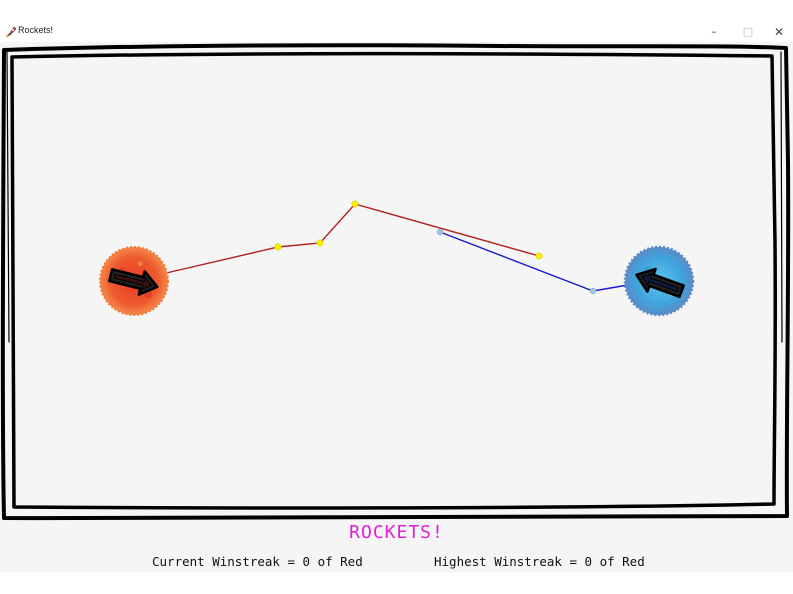 The height and width of the screenshot is (594, 793). What do you see at coordinates (660, 283) in the screenshot?
I see `blue-rocket-icon` at bounding box center [660, 283].